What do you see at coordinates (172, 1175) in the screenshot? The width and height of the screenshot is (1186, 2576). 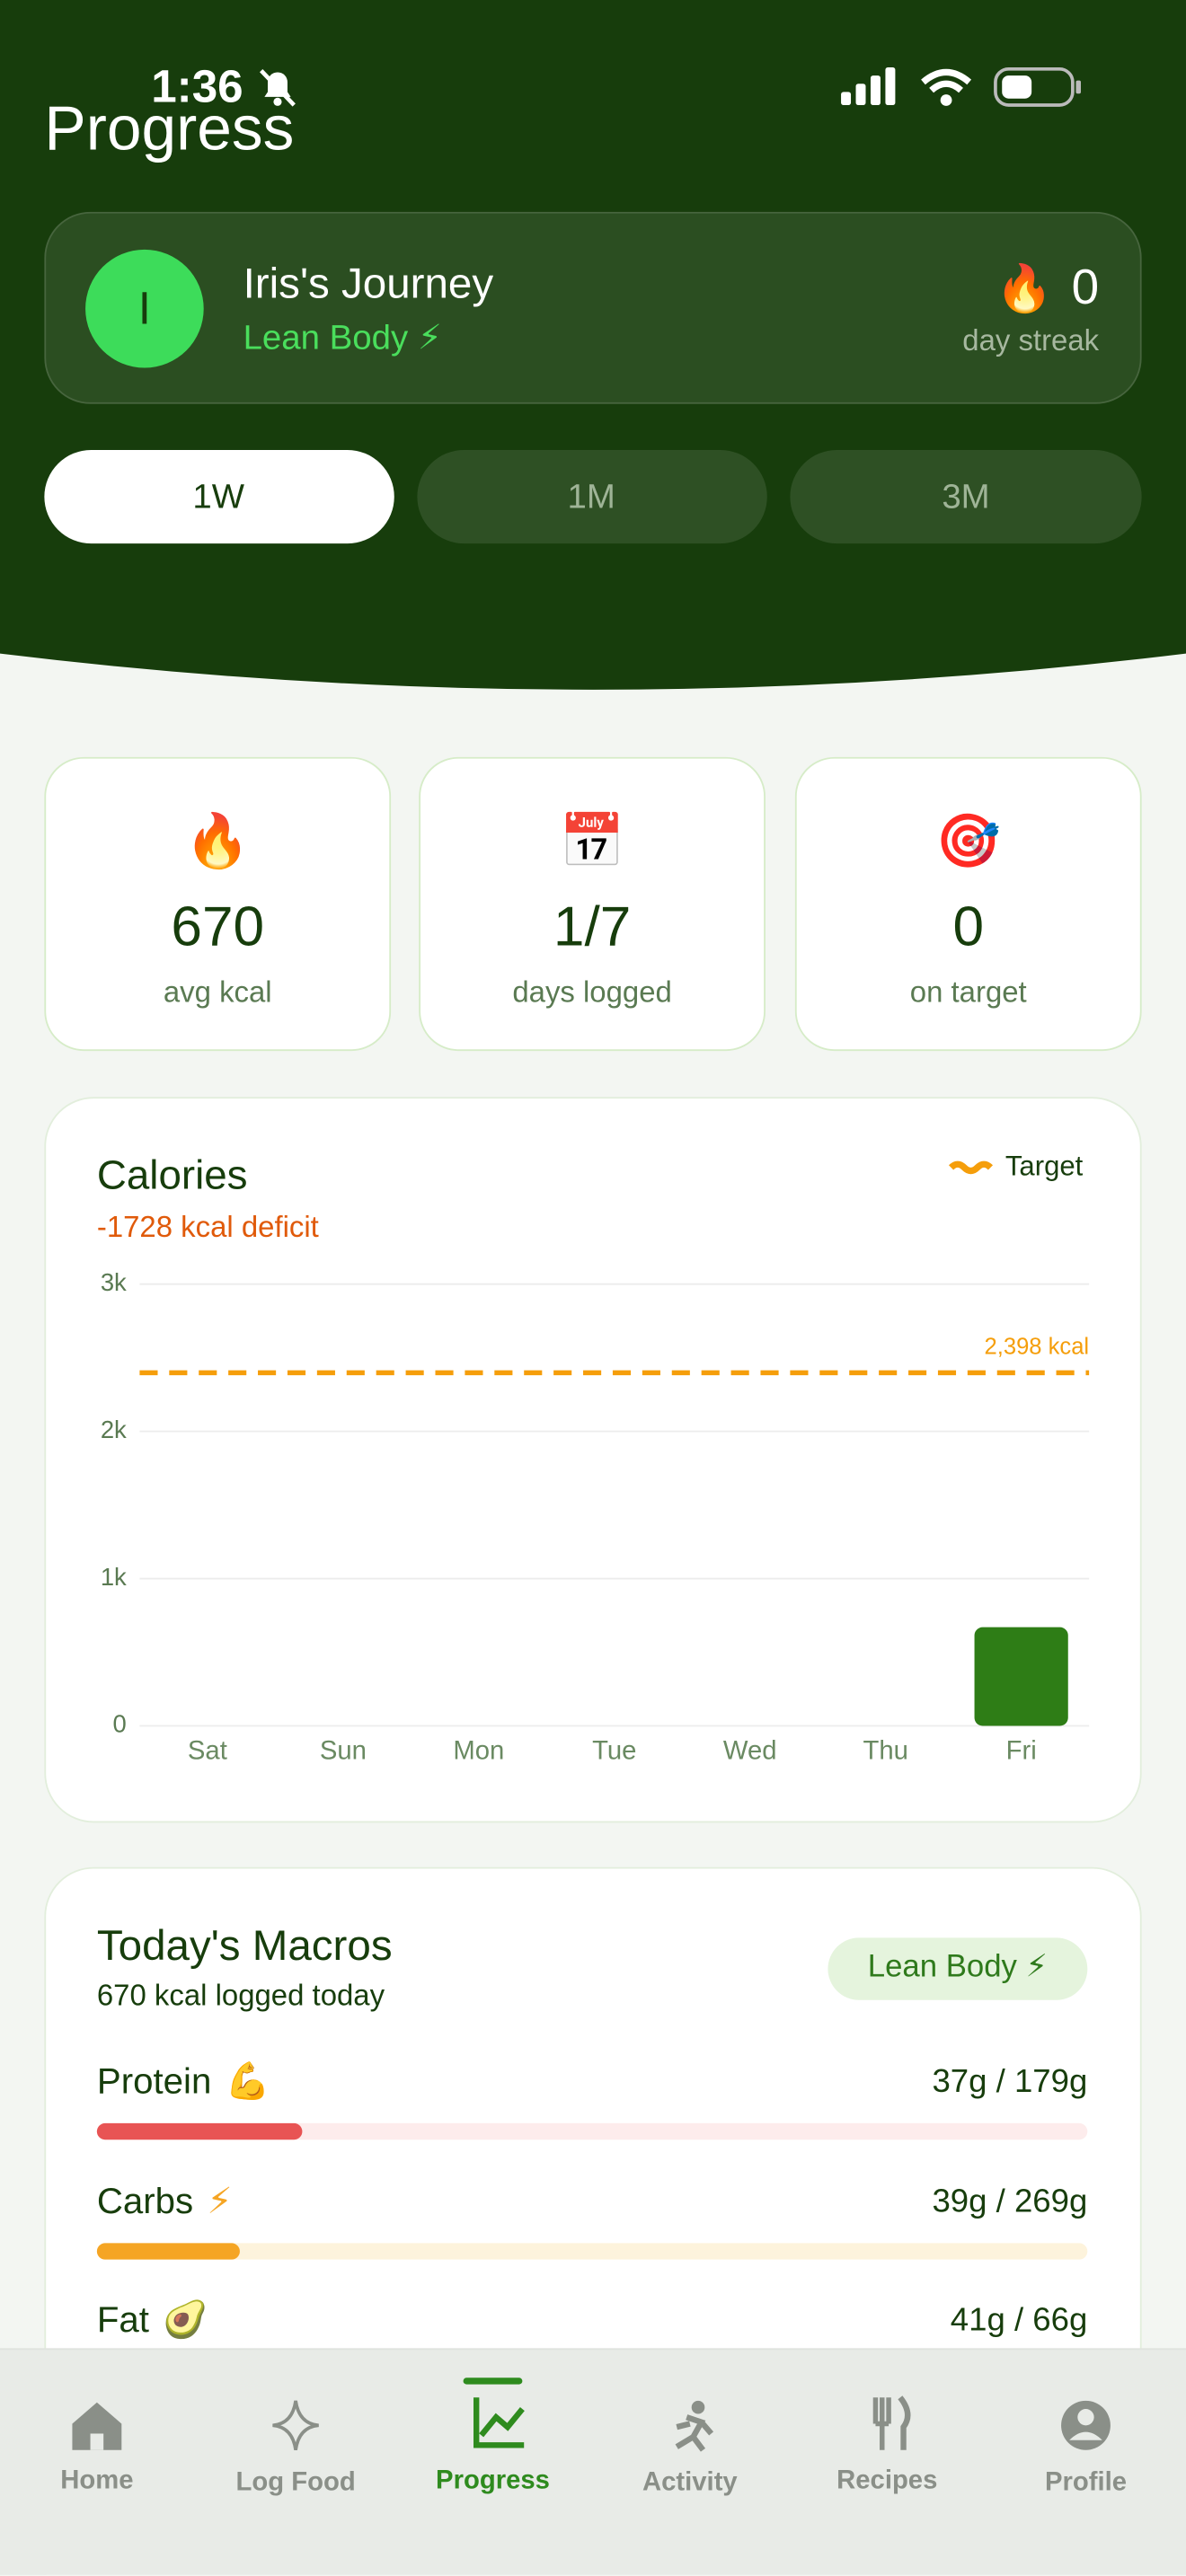 I see `card-title: Calories` at bounding box center [172, 1175].